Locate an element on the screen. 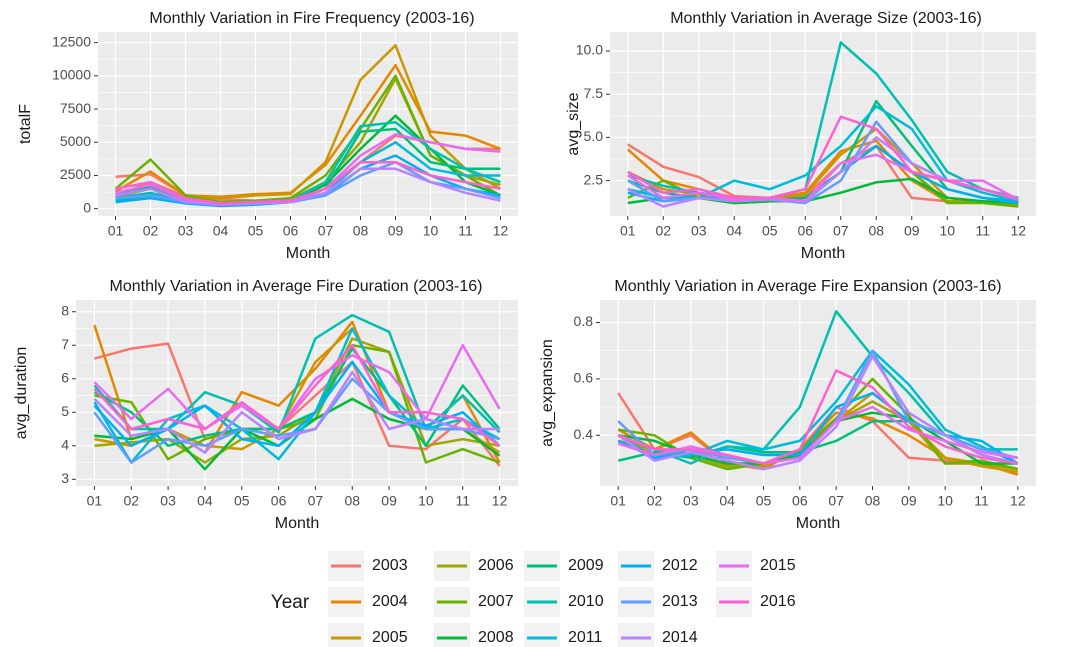 This screenshot has width=1065, height=647. y-tick-label: 0.4 is located at coordinates (584, 434).